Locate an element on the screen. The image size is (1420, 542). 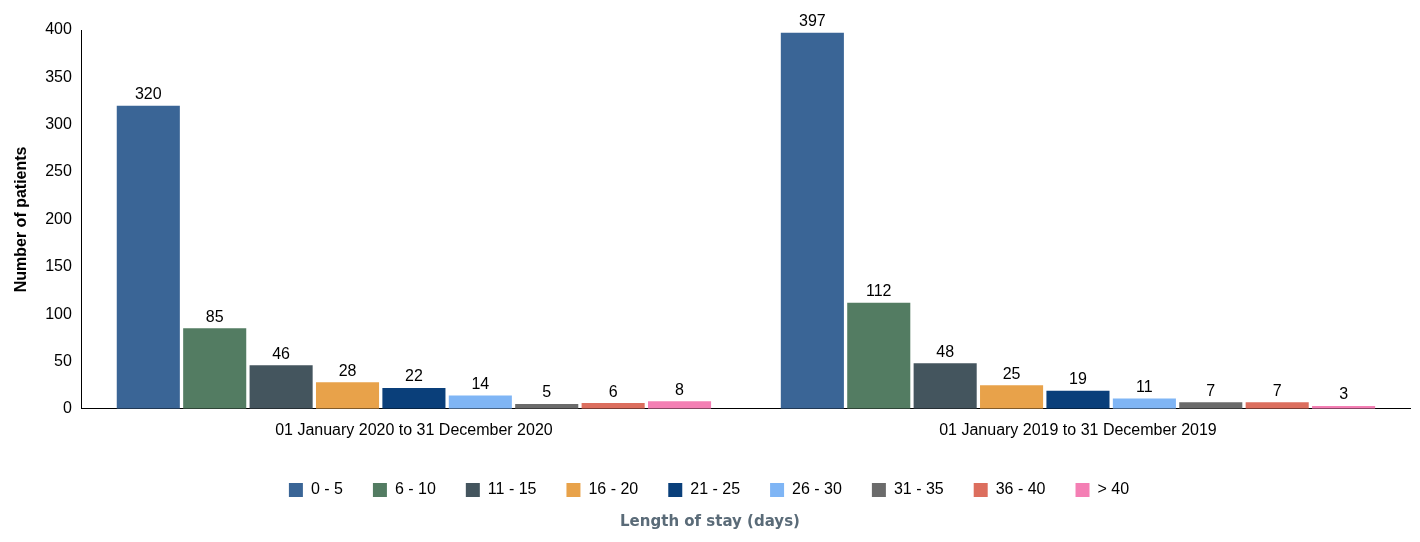
legend-label: 21 - 25 is located at coordinates (715, 489).